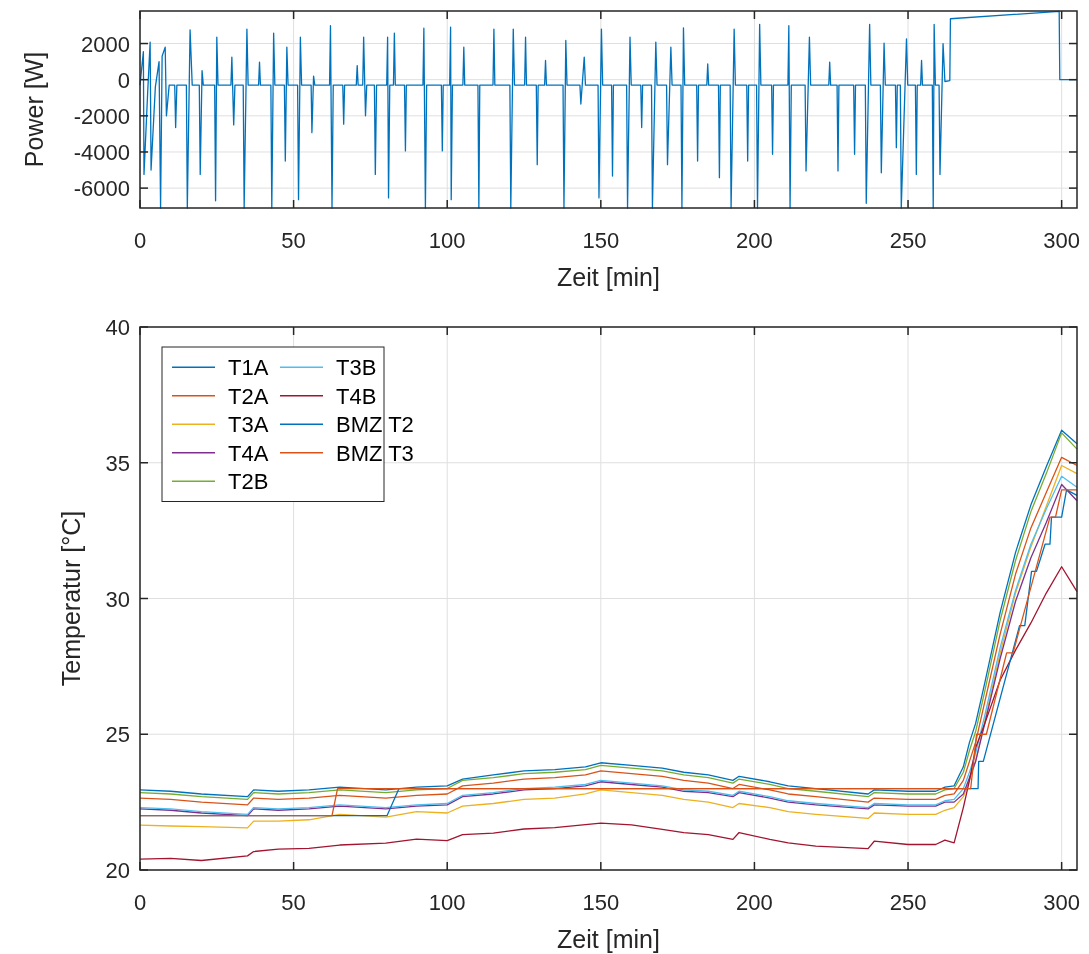  I want to click on legend-label: T2B, so click(248, 482).